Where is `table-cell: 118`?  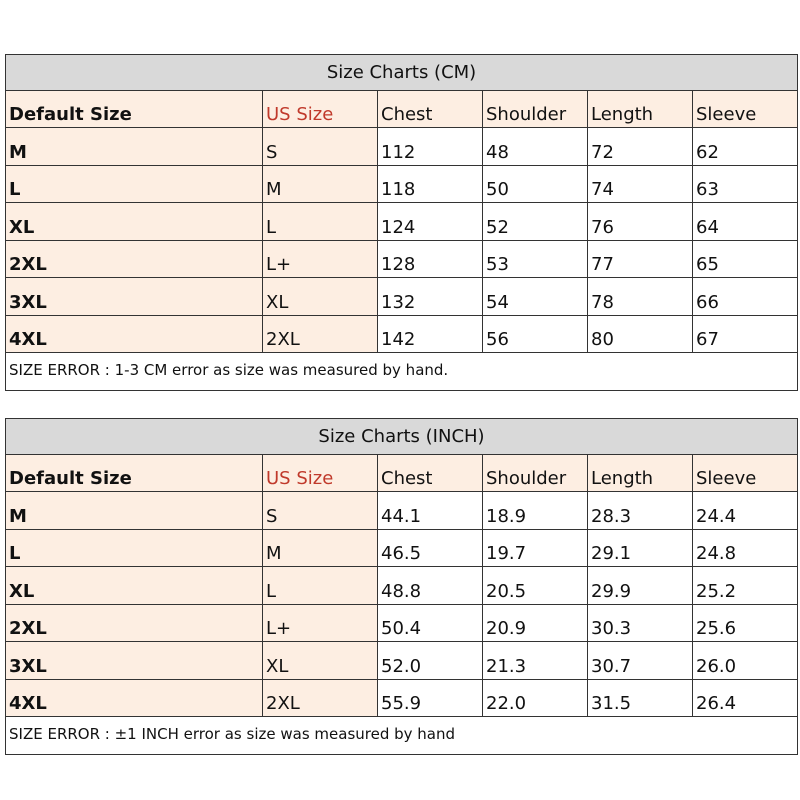 table-cell: 118 is located at coordinates (430, 183).